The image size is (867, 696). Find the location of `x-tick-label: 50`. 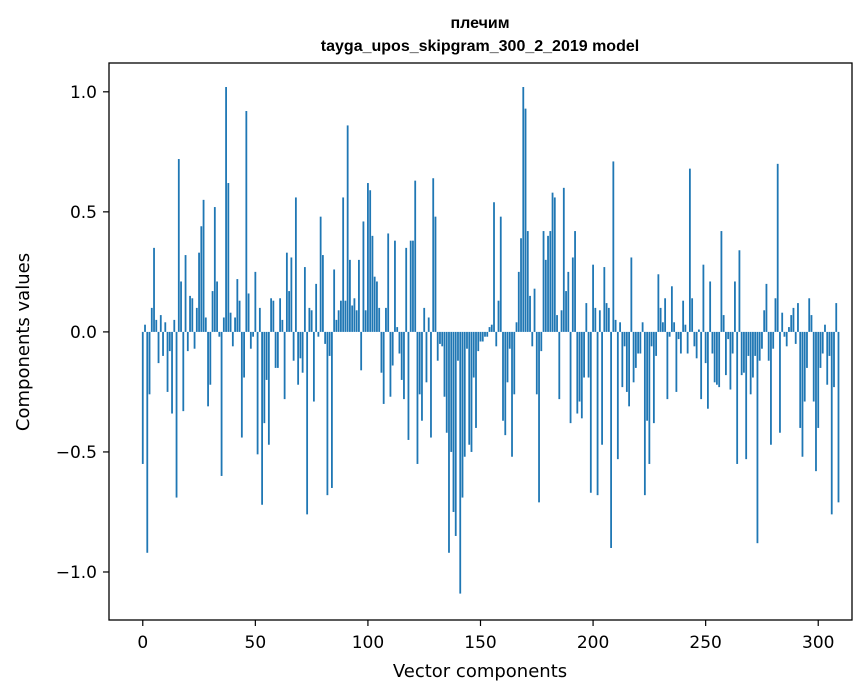

x-tick-label: 50 is located at coordinates (256, 643).